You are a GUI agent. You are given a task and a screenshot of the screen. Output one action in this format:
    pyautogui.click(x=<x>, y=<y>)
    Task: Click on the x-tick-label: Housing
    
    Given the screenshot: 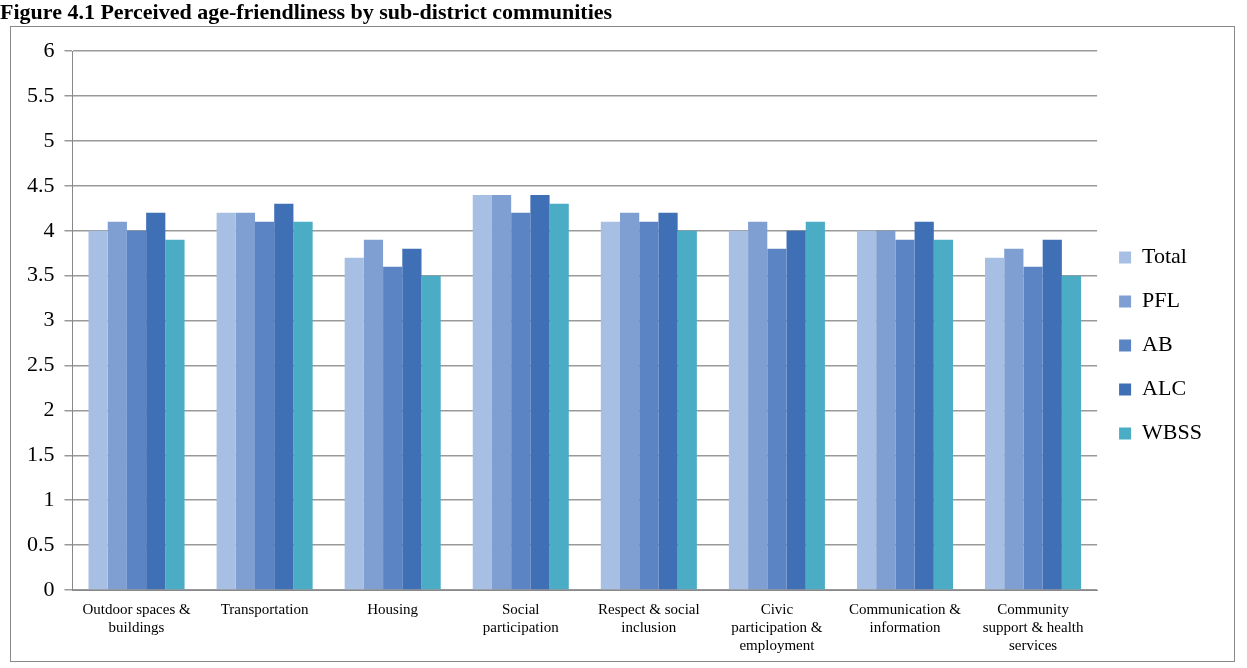 What is the action you would take?
    pyautogui.click(x=393, y=608)
    